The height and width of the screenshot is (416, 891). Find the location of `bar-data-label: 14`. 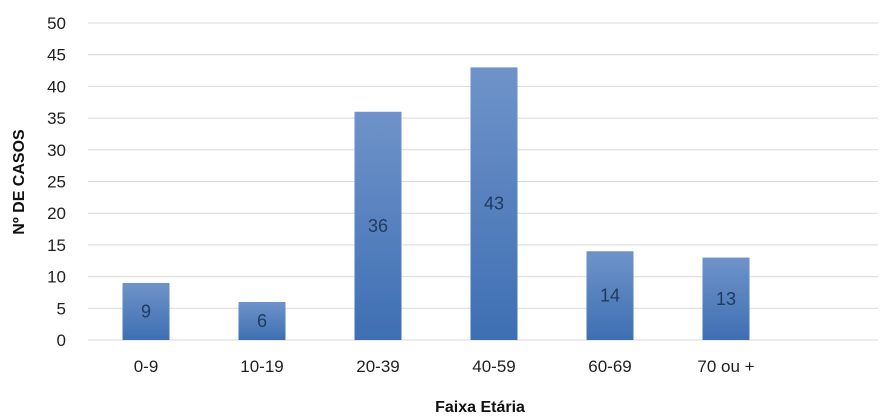

bar-data-label: 14 is located at coordinates (610, 296).